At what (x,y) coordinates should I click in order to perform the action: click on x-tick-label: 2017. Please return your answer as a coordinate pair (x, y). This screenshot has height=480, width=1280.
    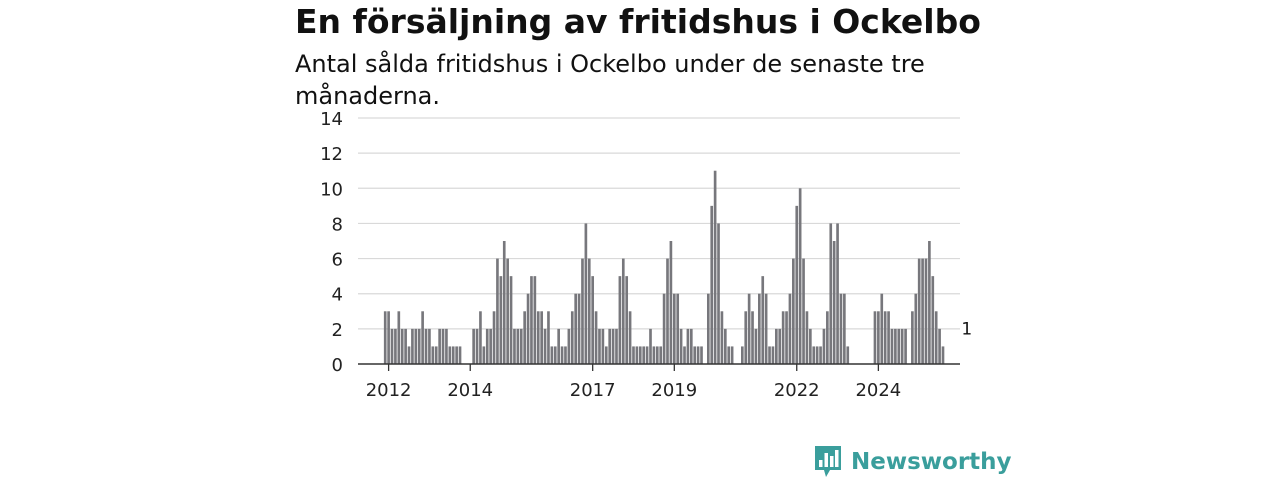
    Looking at the image, I should click on (593, 390).